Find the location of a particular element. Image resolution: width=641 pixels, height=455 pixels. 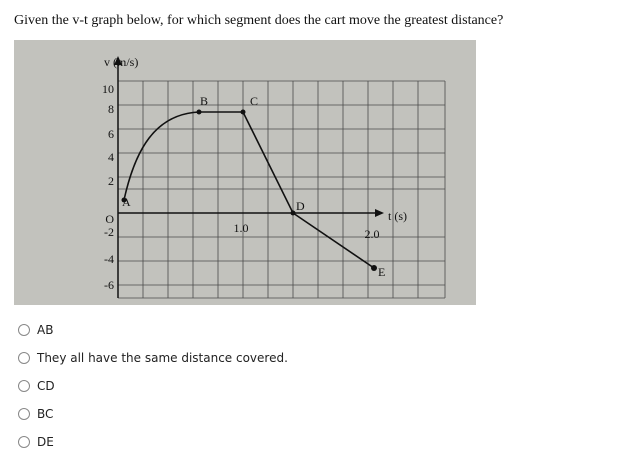

y-tick-label: 4 is located at coordinates (111, 157).